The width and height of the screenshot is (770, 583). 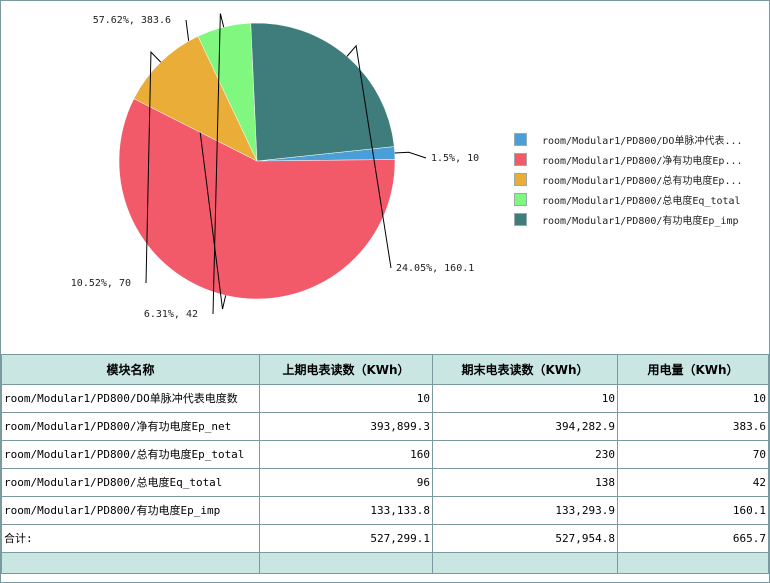 What do you see at coordinates (130, 482) in the screenshot?
I see `module-name-cell: room/Modular1/PD800/总电度Eq_total` at bounding box center [130, 482].